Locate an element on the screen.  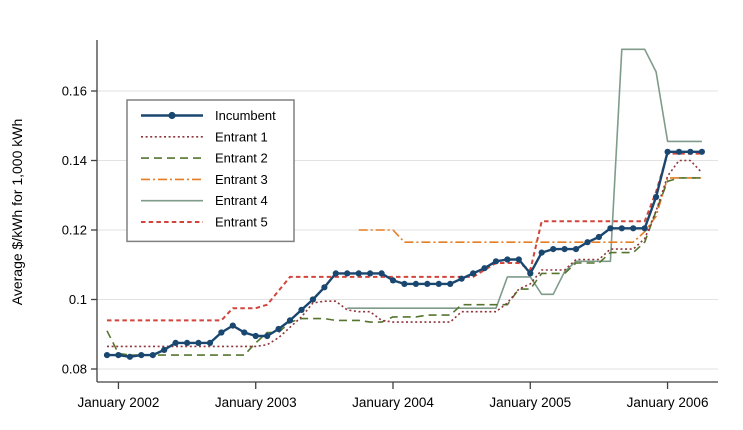
x-tick-label: January 2003 is located at coordinates (256, 402).